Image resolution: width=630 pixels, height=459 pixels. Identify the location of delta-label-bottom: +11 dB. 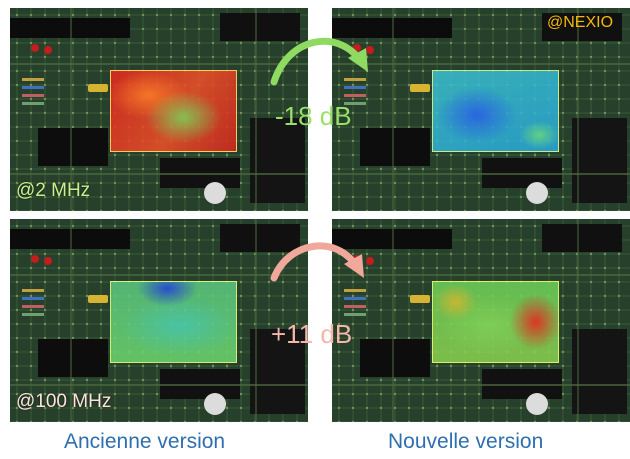
(312, 334).